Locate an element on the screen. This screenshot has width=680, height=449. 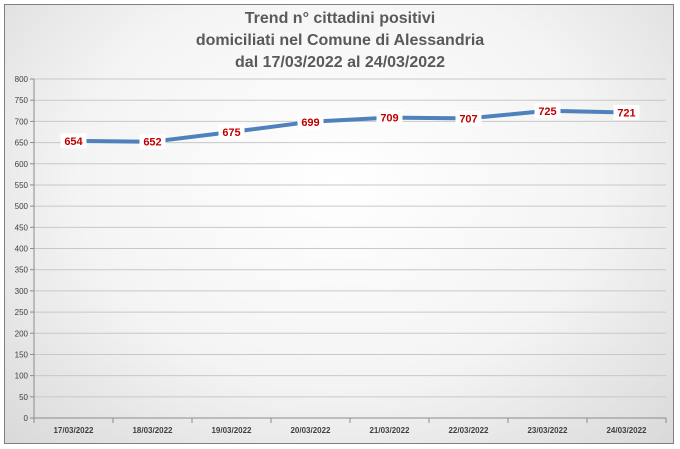
x-tick-label: 23/03/2022 is located at coordinates (547, 430).